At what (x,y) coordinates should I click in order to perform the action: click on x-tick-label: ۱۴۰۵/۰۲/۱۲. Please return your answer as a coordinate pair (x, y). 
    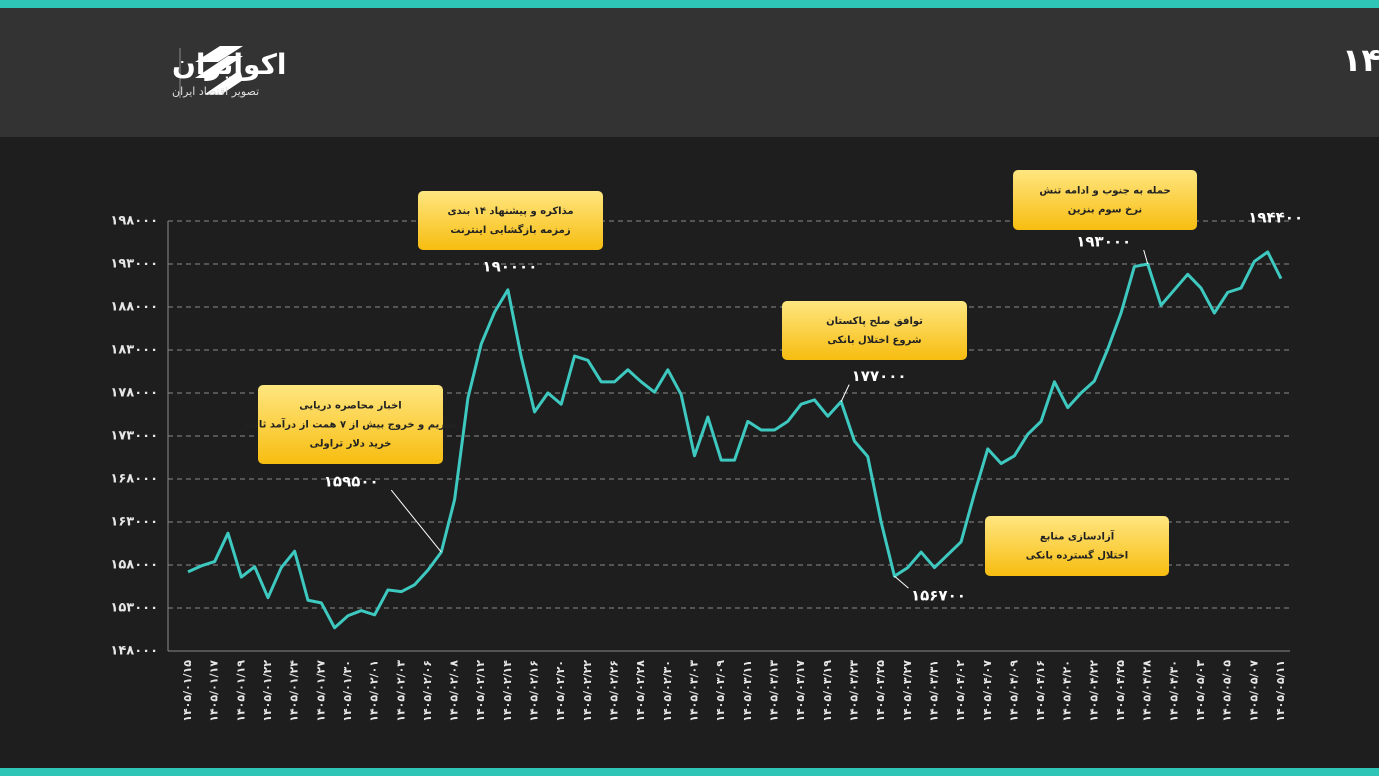
    Looking at the image, I should click on (480, 691).